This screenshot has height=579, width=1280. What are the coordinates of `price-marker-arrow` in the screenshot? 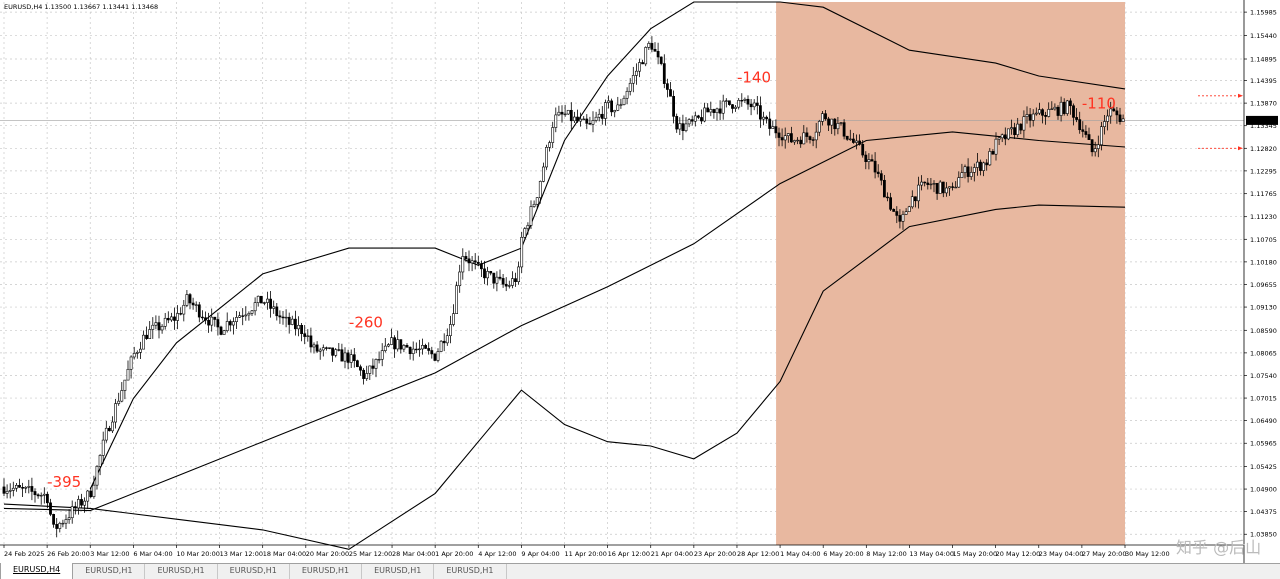 It's located at (1240, 95).